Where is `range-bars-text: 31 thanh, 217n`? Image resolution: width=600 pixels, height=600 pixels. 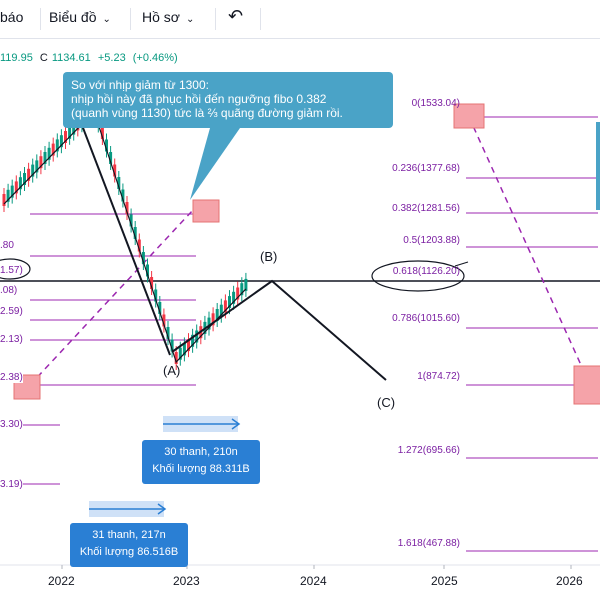 range-bars-text: 31 thanh, 217n is located at coordinates (129, 535).